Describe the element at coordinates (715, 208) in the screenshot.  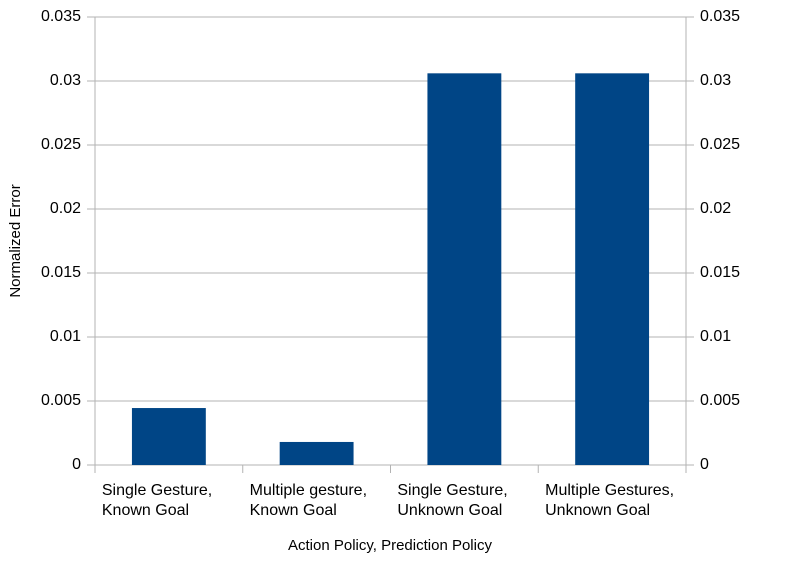
I see `y2-tick-label: 0.02` at that location.